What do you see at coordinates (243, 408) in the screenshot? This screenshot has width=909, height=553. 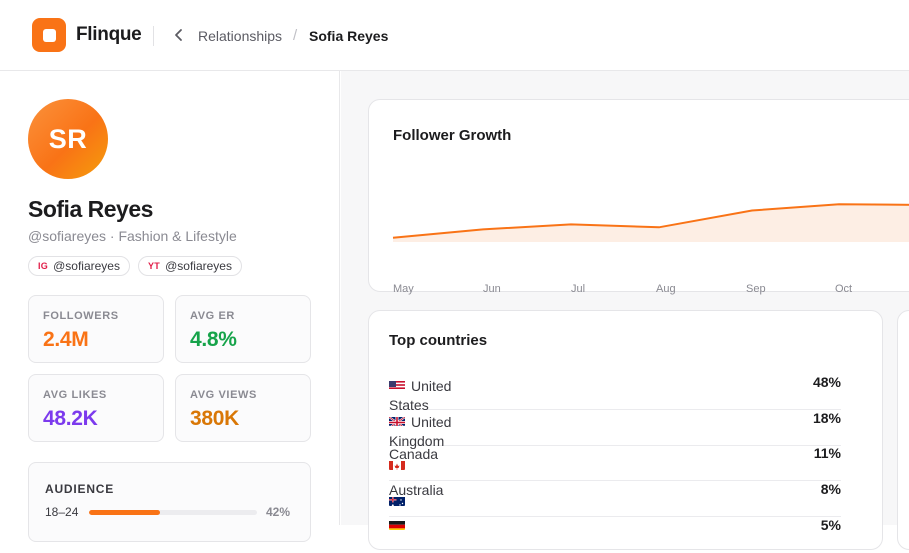 I see `stat-avg-views: AVG VIEWS 380K` at bounding box center [243, 408].